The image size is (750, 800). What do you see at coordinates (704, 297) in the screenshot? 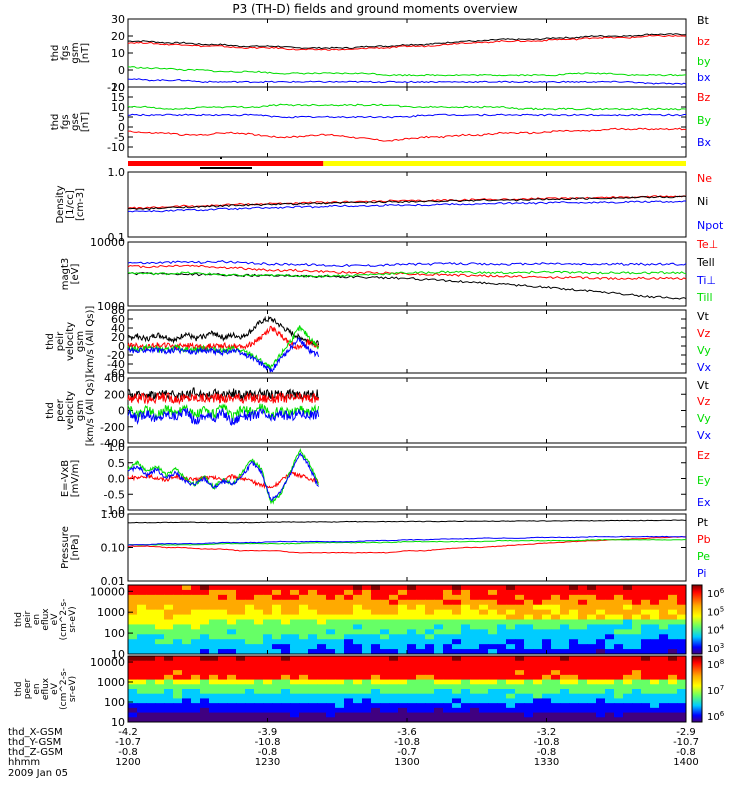
I see `legend-Till: Till` at bounding box center [704, 297].